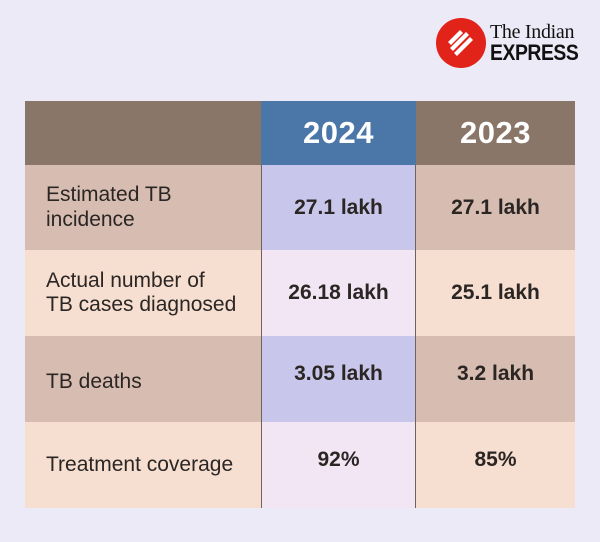  Describe the element at coordinates (495, 459) in the screenshot. I see `value-2023: 85%` at that location.